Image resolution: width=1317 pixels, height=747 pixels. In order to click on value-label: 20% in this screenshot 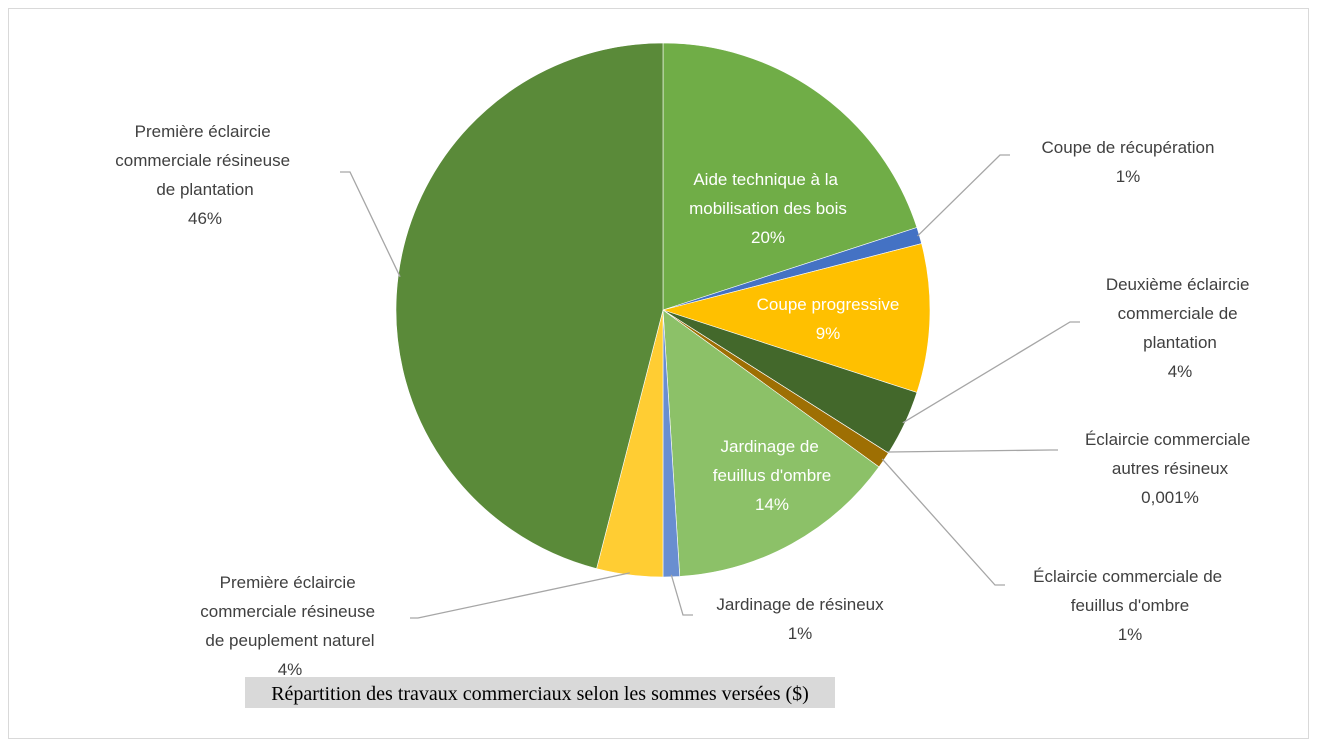, I will do `click(768, 237)`.